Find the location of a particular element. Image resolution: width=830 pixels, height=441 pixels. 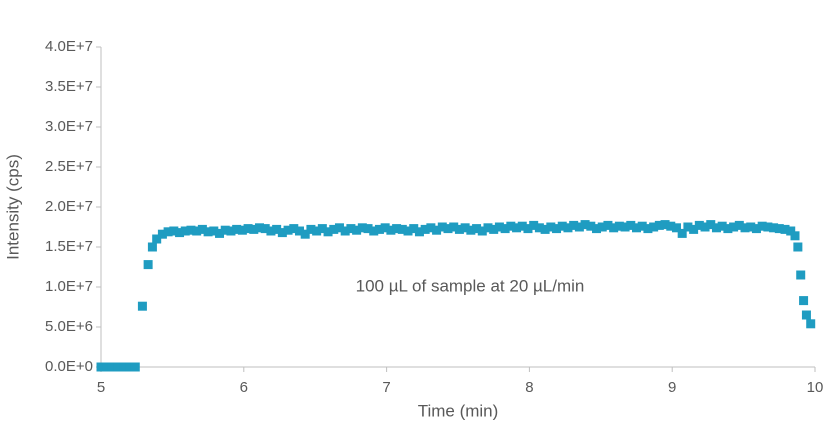

y-tick-label: 4.0E+7 is located at coordinates (69, 46).